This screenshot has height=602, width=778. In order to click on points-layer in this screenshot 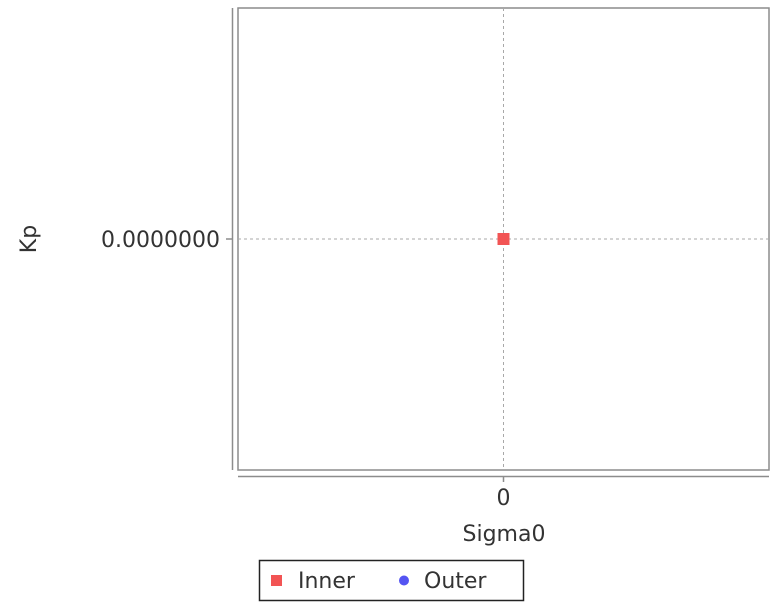, I will do `click(503, 239)`.